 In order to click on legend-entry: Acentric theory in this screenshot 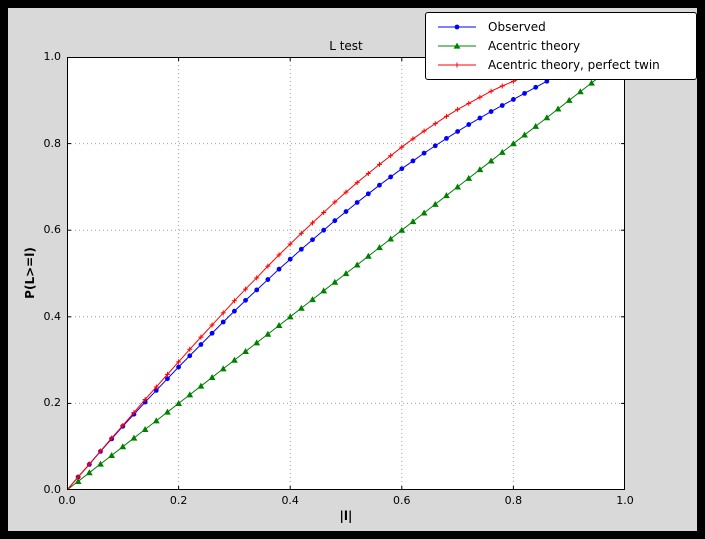, I will do `click(561, 46)`.